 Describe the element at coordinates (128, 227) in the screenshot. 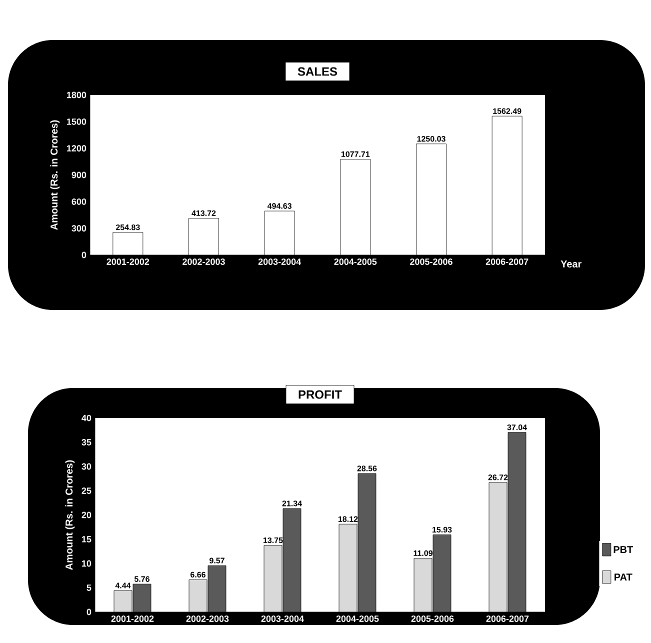

I see `data-label: 254.83` at that location.